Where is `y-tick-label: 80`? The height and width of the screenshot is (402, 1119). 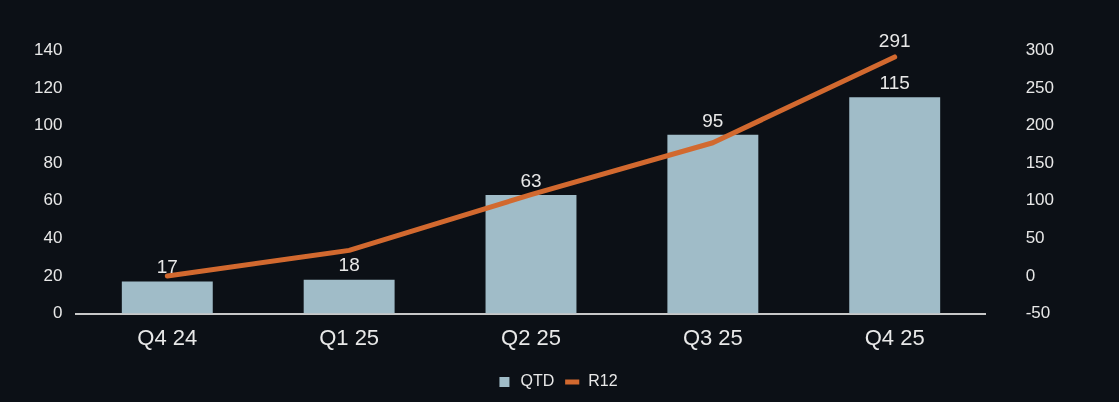
y-tick-label: 80 is located at coordinates (53, 162).